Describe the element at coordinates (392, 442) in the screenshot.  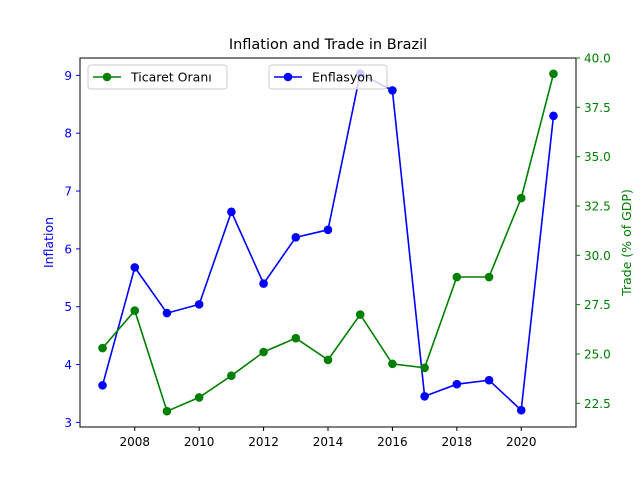
I see `x-tick-label: 2016` at that location.